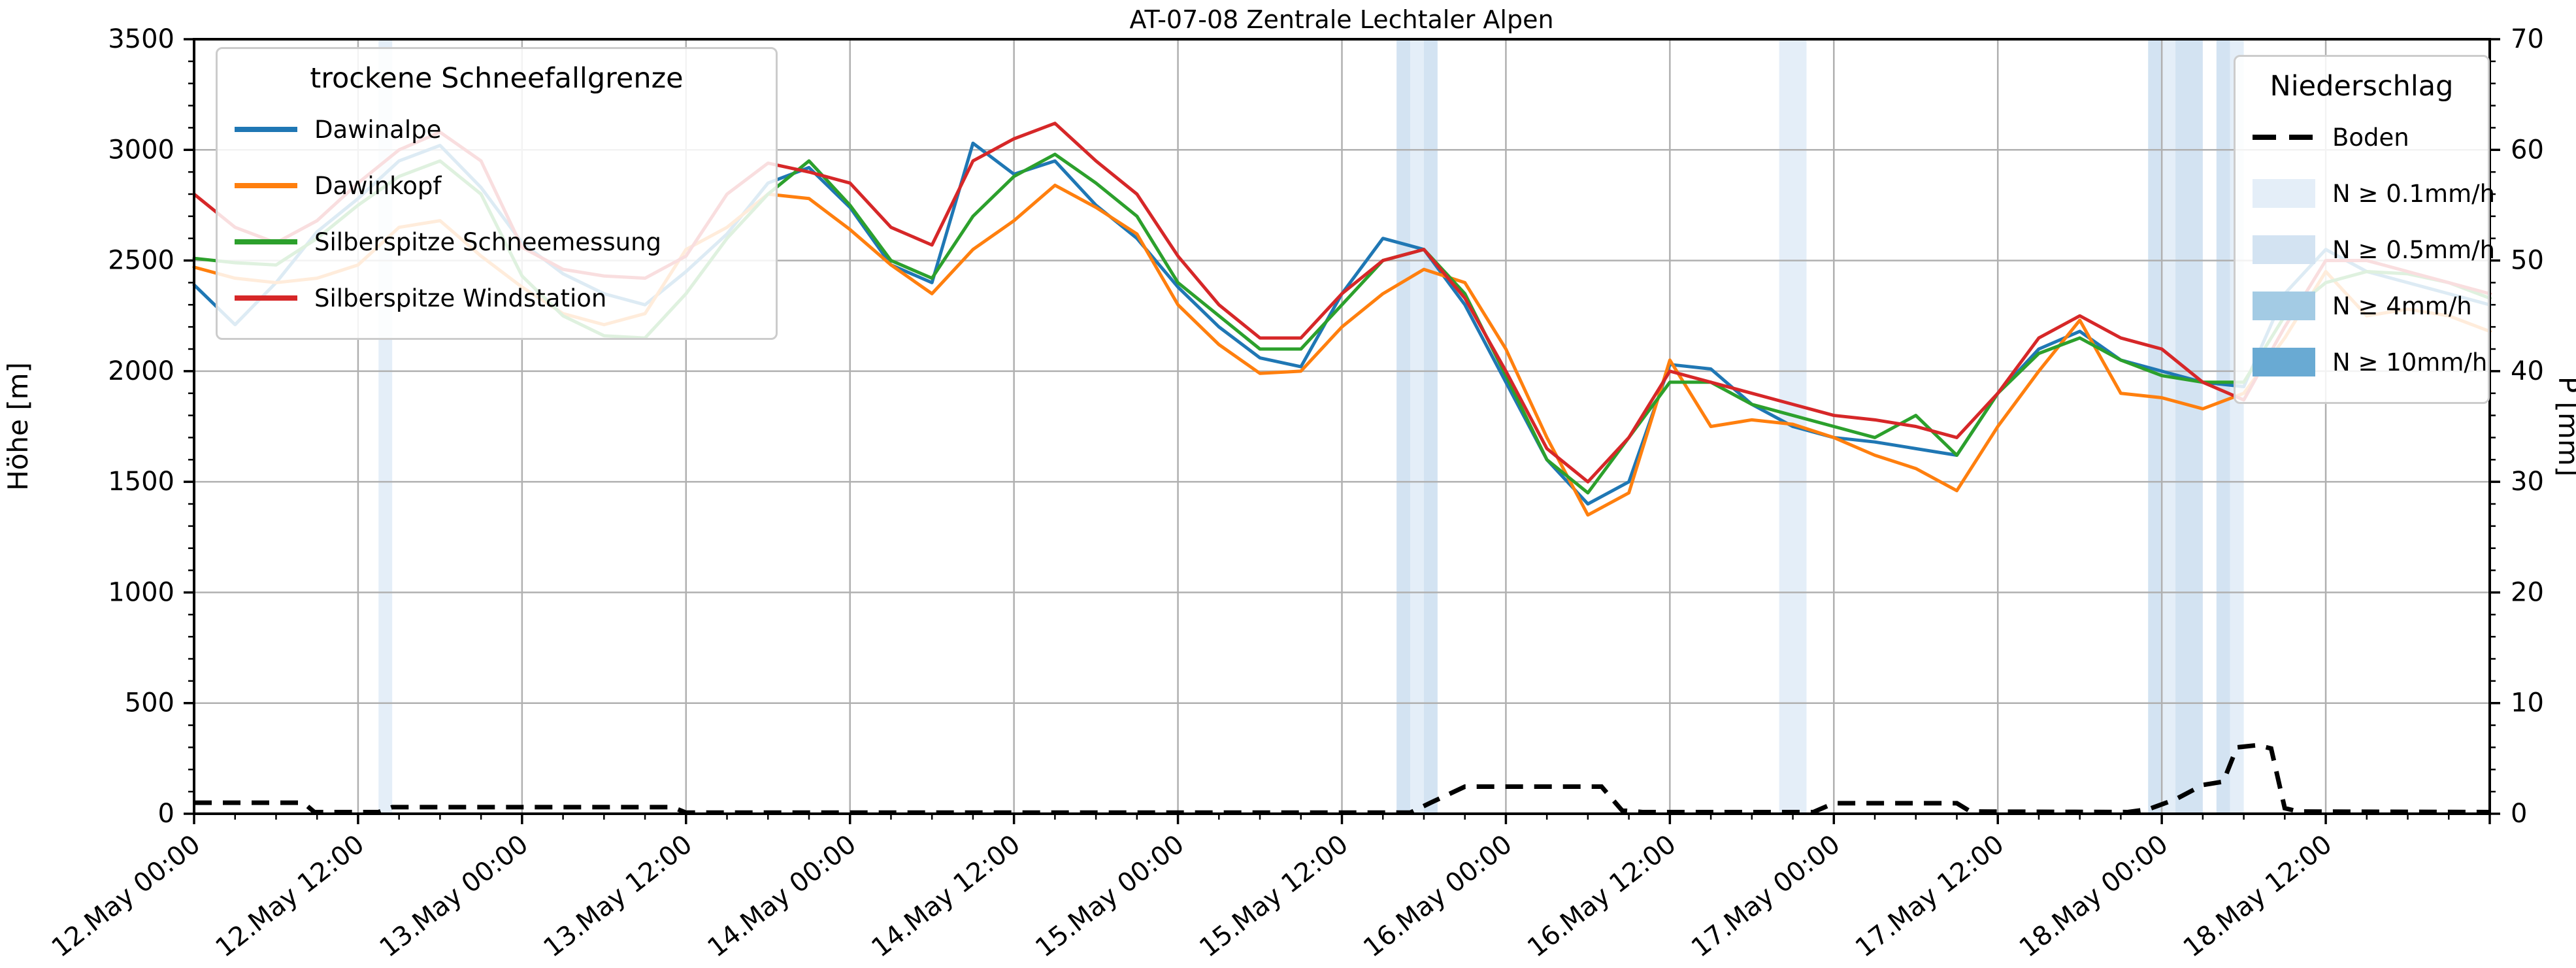 Image resolution: width=2576 pixels, height=968 pixels. Describe the element at coordinates (2284, 193) in the screenshot. I see `legend-item-level-0-swatch` at that location.